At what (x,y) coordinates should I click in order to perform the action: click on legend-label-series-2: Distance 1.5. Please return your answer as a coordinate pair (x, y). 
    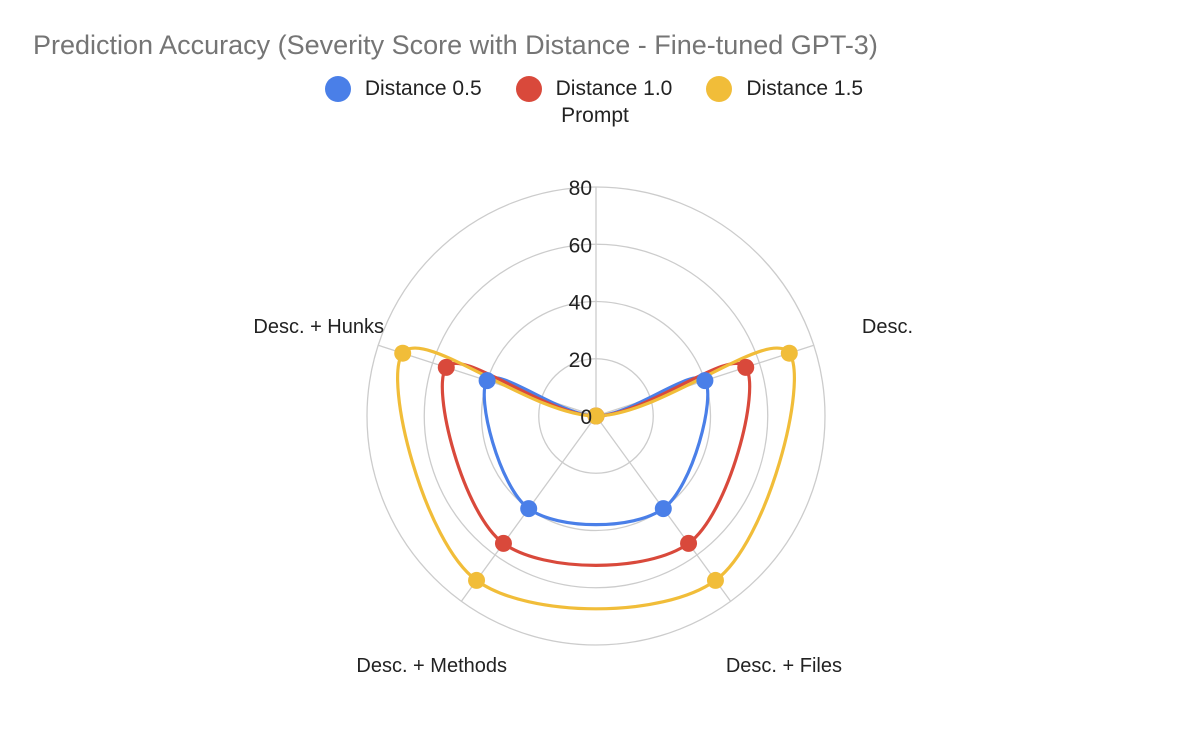
    Looking at the image, I should click on (805, 88).